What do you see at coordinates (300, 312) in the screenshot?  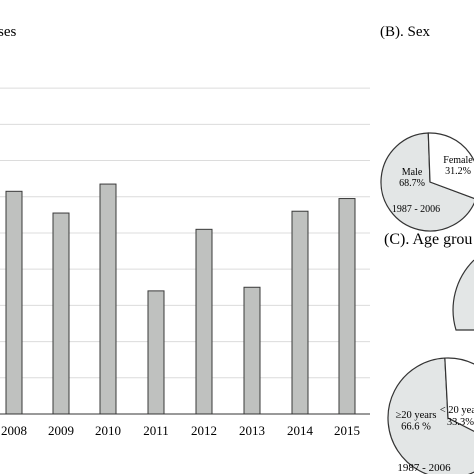 I see `bar-2014` at bounding box center [300, 312].